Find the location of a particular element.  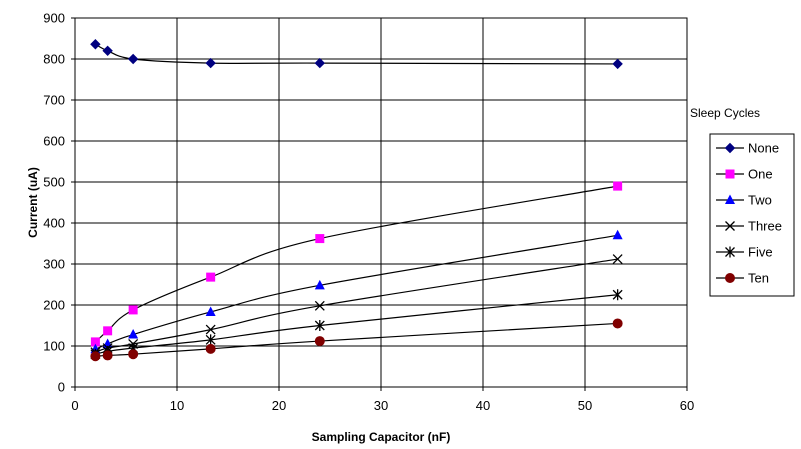

legend: None One Two Three Five Ten is located at coordinates (752, 215).